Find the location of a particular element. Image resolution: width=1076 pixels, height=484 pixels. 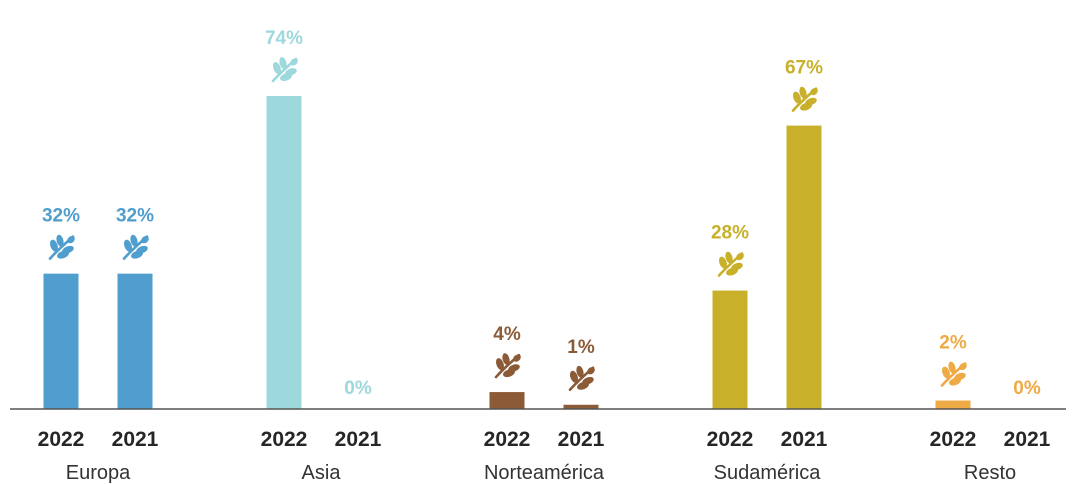

year-label-resto-2021: 2021 is located at coordinates (1027, 439).